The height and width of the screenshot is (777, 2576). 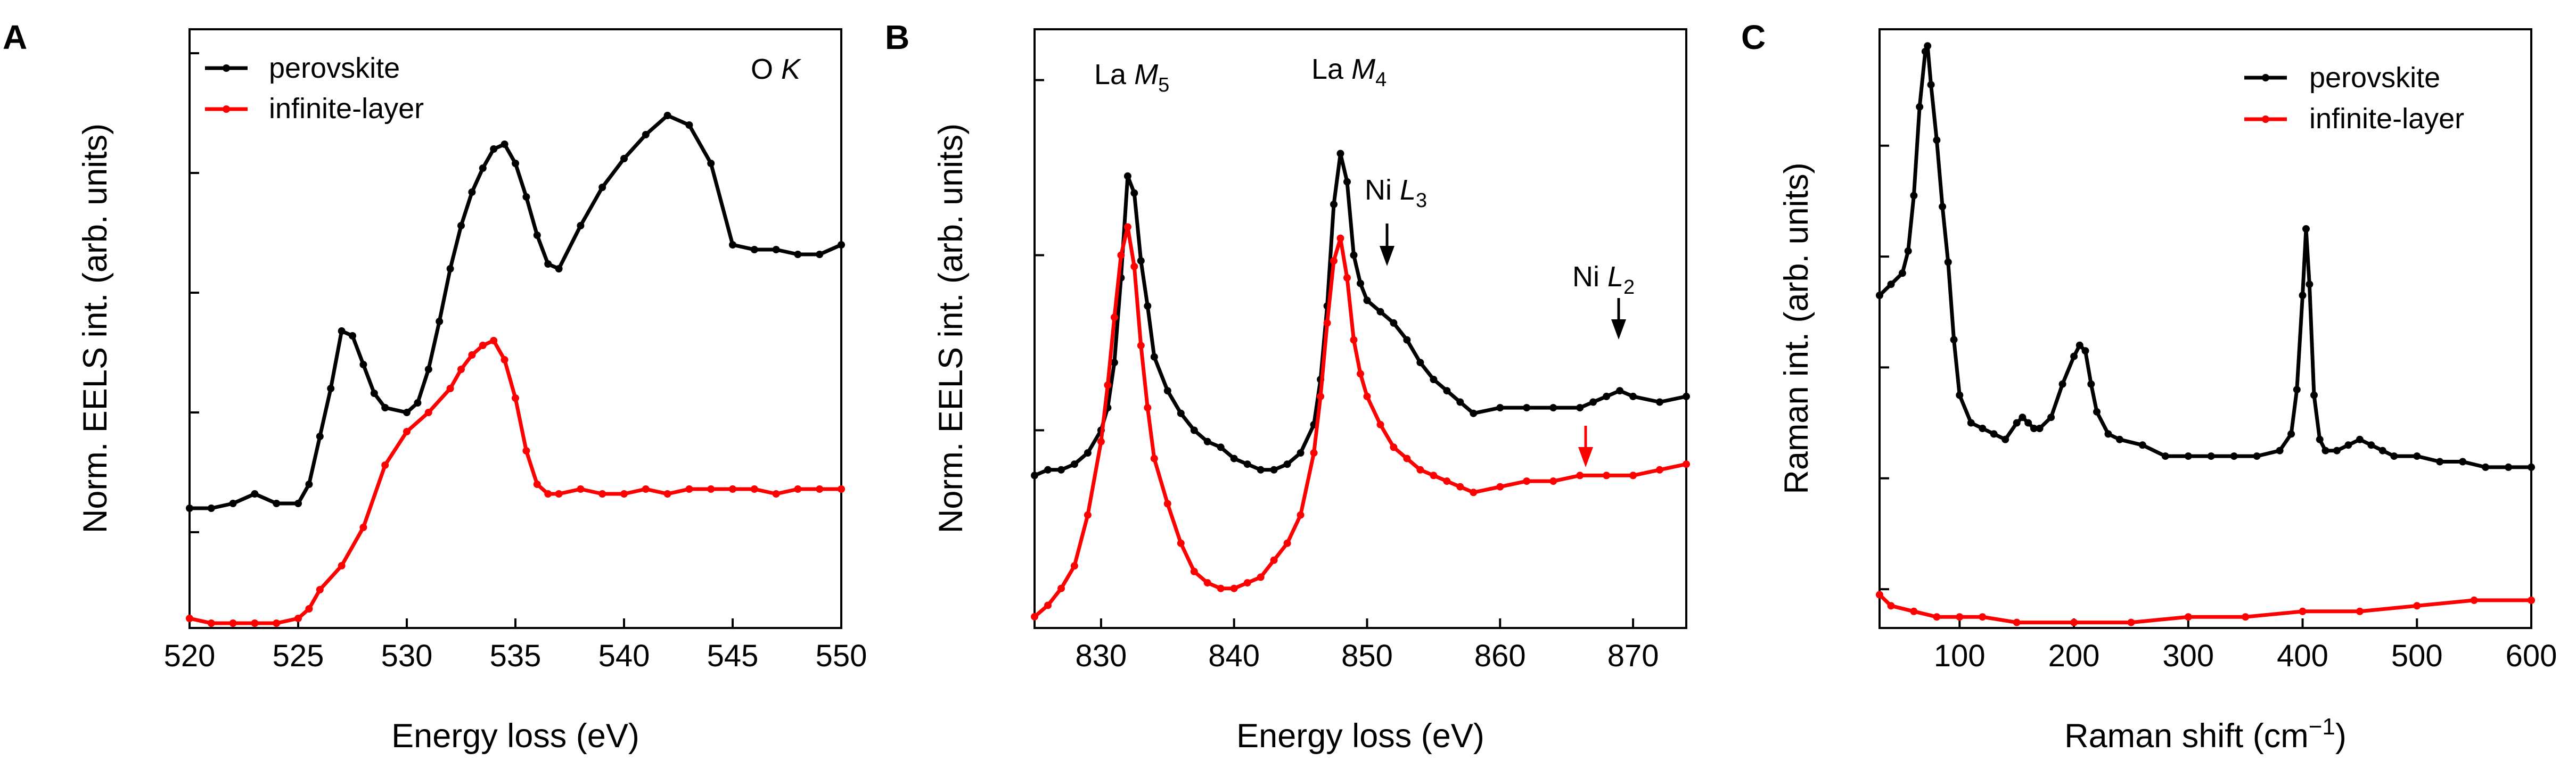 I want to click on la-m4-italic: M, so click(x=1363, y=69).